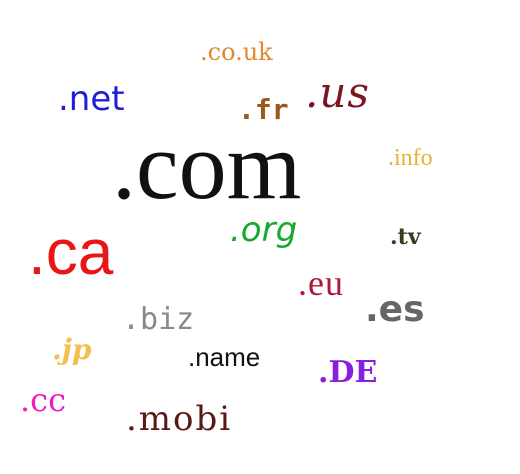 This screenshot has height=474, width=520. Describe the element at coordinates (348, 372) in the screenshot. I see `domain-de: .DE` at that location.